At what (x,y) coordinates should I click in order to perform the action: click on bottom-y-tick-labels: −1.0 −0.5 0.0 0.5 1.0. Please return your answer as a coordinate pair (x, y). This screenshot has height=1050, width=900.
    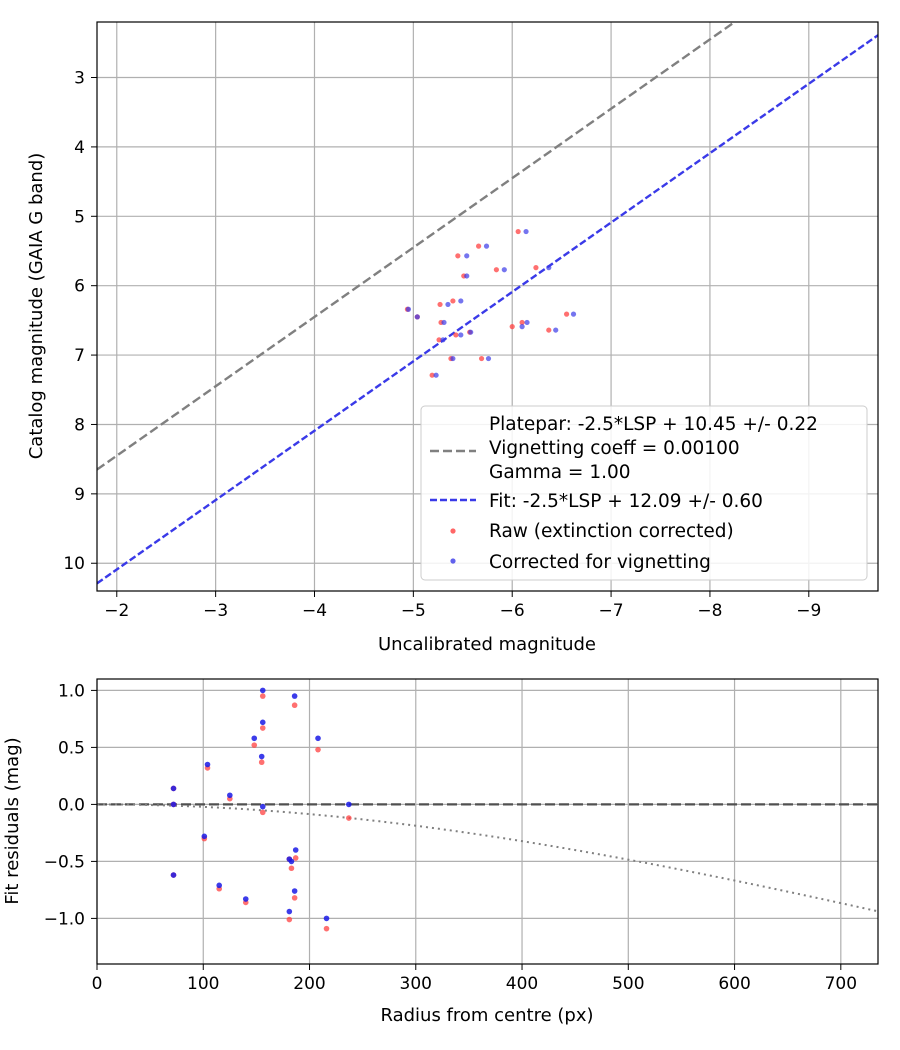
    Looking at the image, I should click on (70, 805).